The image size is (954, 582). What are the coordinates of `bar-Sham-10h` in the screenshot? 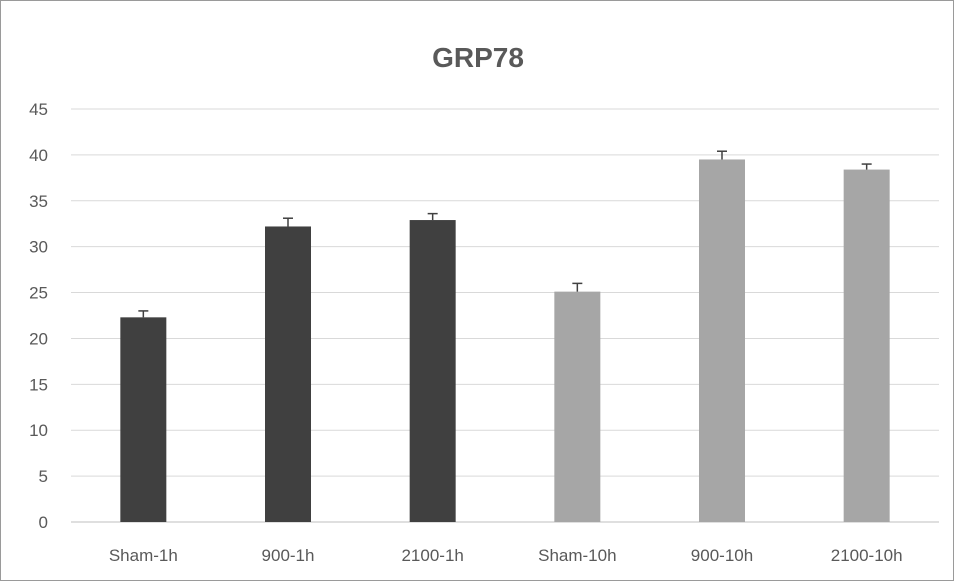 It's located at (577, 406).